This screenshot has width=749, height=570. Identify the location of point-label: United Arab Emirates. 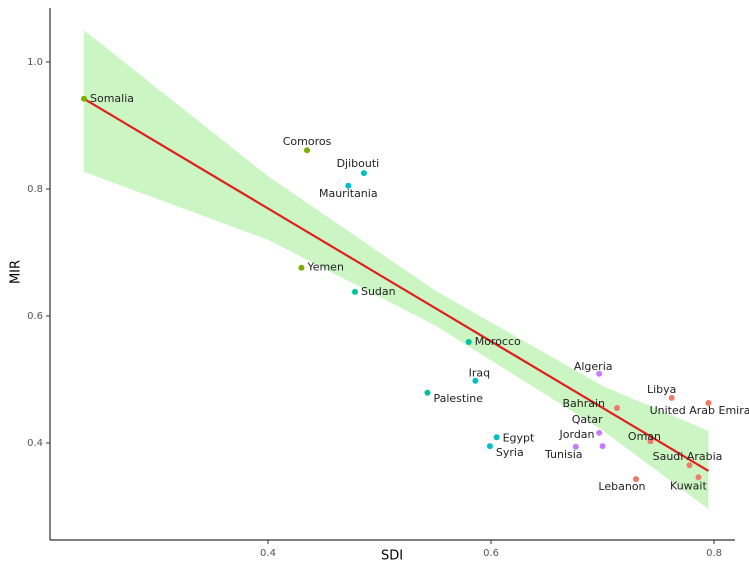
(699, 410).